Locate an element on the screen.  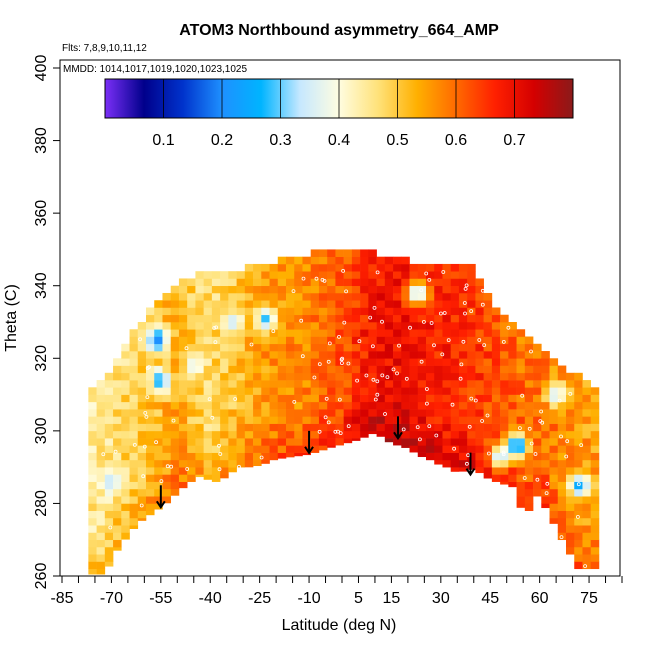
y-tick-label: 280 is located at coordinates (41, 503).